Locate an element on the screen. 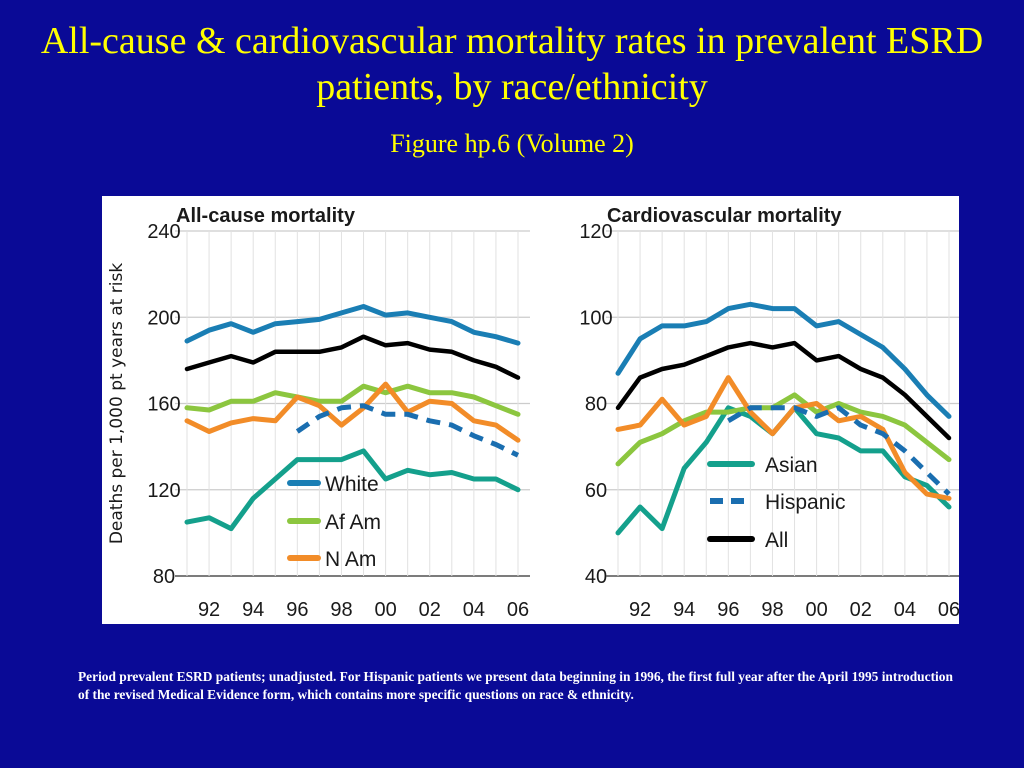 Image resolution: width=1024 pixels, height=768 pixels. chart-cardiovascular-mortality-ytick-label: 40 is located at coordinates (596, 577).